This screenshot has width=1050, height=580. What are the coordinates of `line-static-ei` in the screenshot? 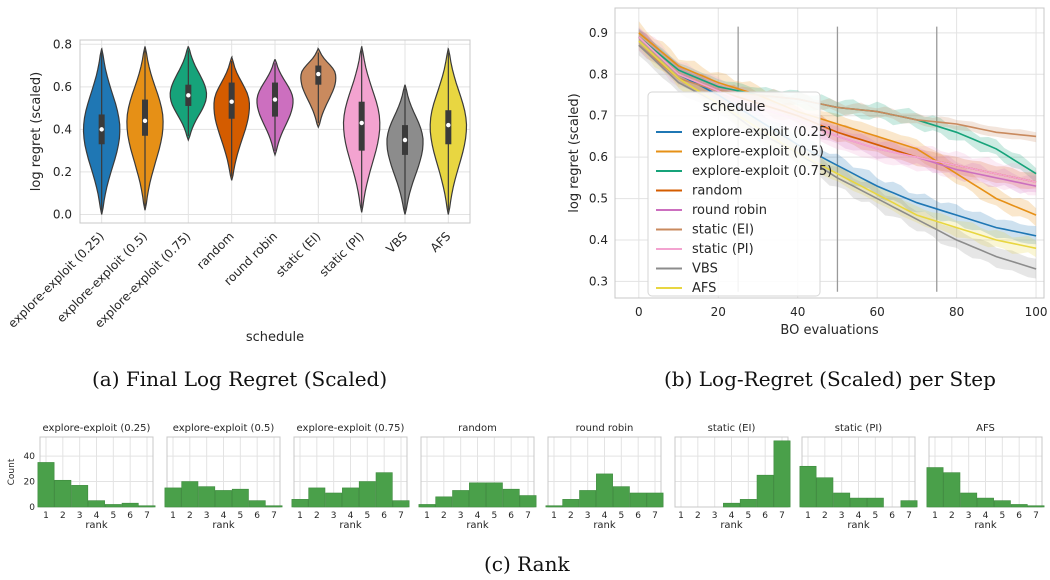 It's located at (837, 91).